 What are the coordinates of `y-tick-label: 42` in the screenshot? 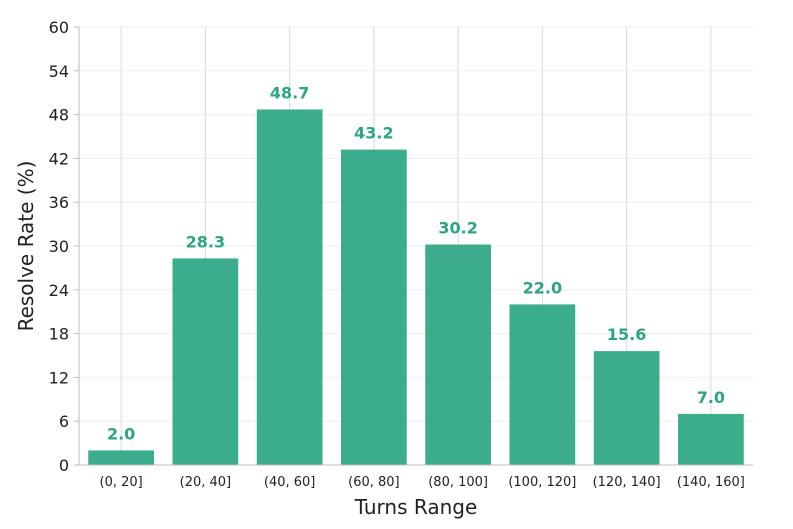 It's located at (59, 158).